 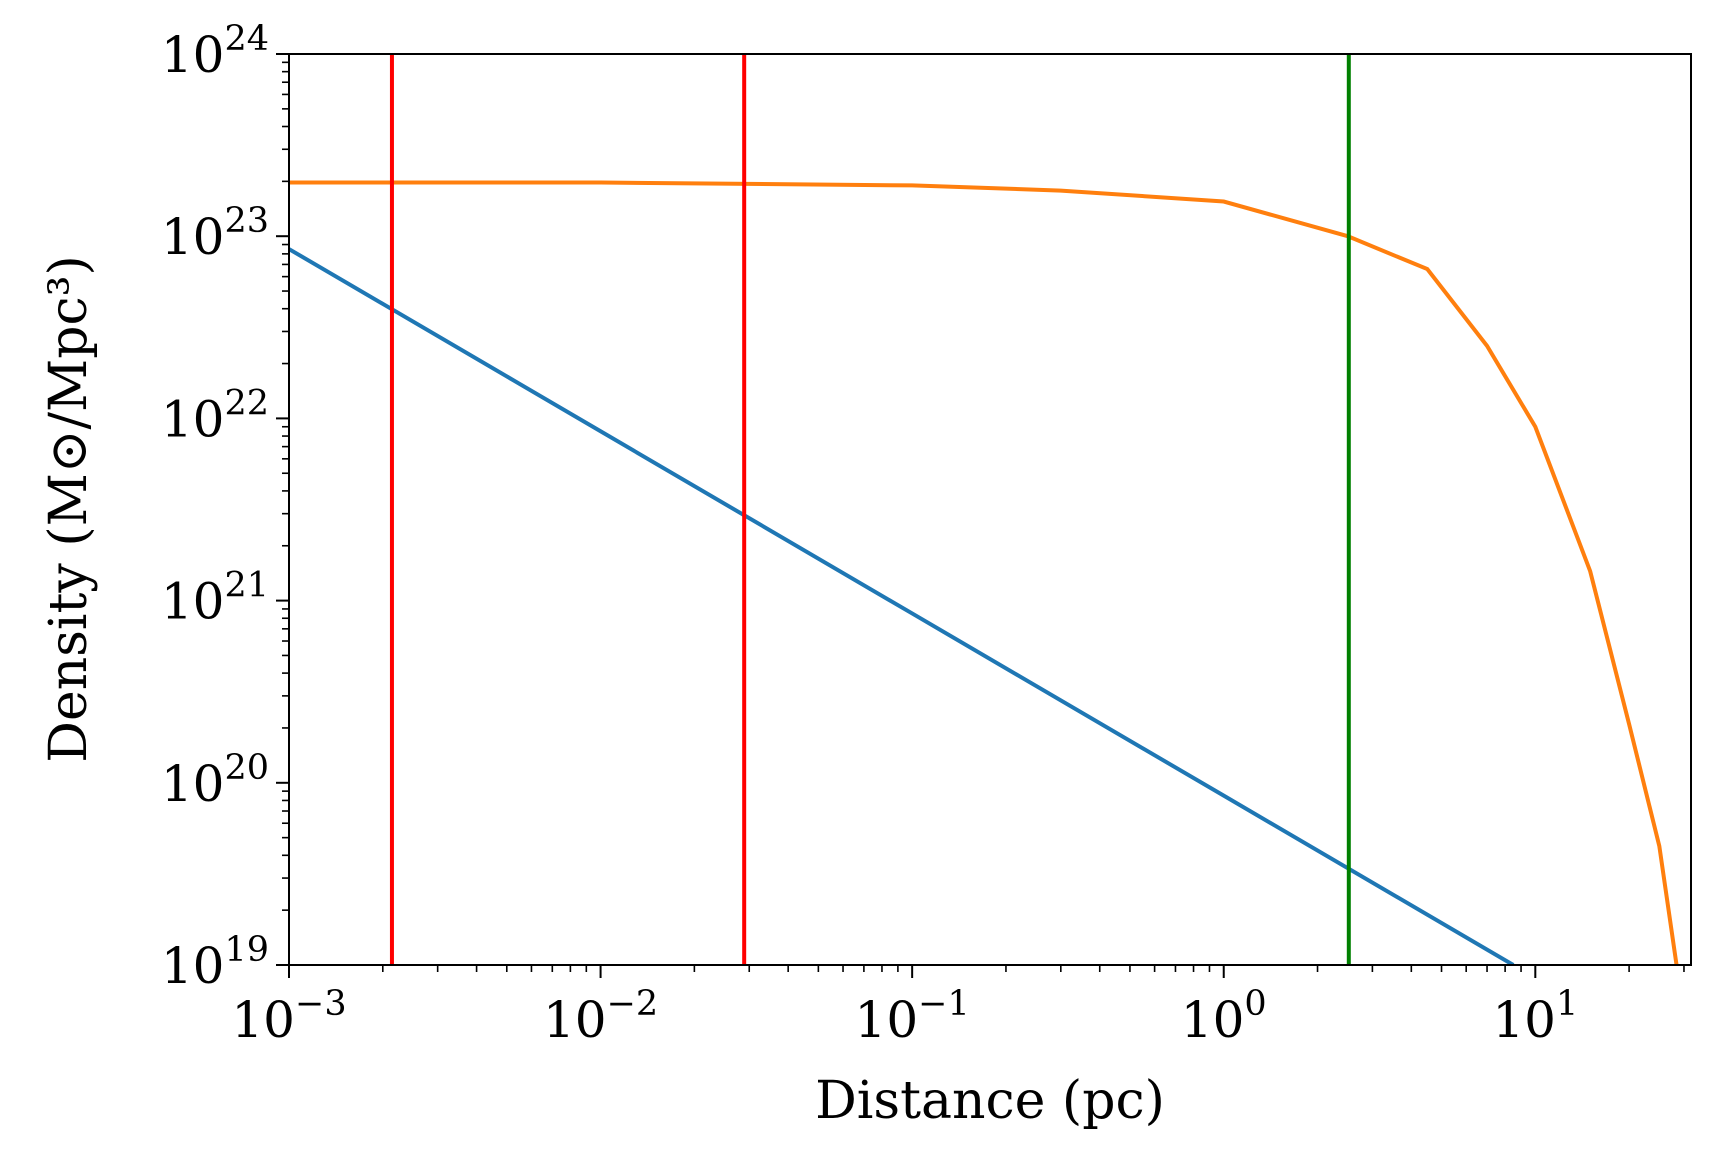 I want to click on tick-exponent: 24, so click(x=246, y=39).